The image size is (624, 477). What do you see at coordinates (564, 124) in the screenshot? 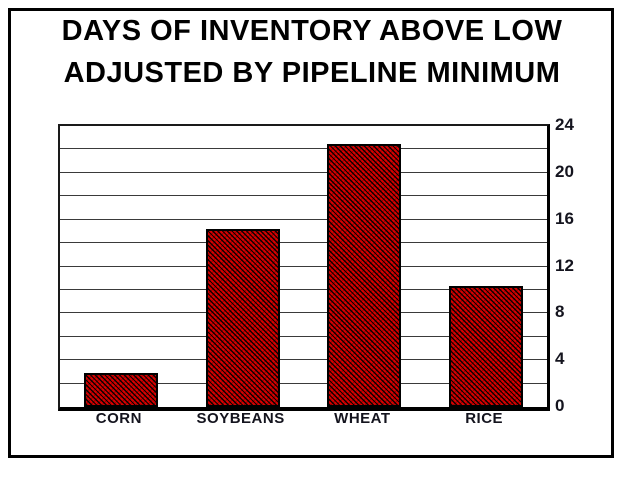
I see `y-tick-label-24: 24` at bounding box center [564, 124].